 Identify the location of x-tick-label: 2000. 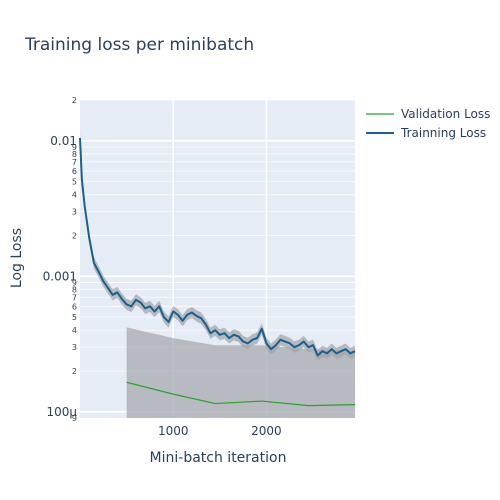
(266, 431).